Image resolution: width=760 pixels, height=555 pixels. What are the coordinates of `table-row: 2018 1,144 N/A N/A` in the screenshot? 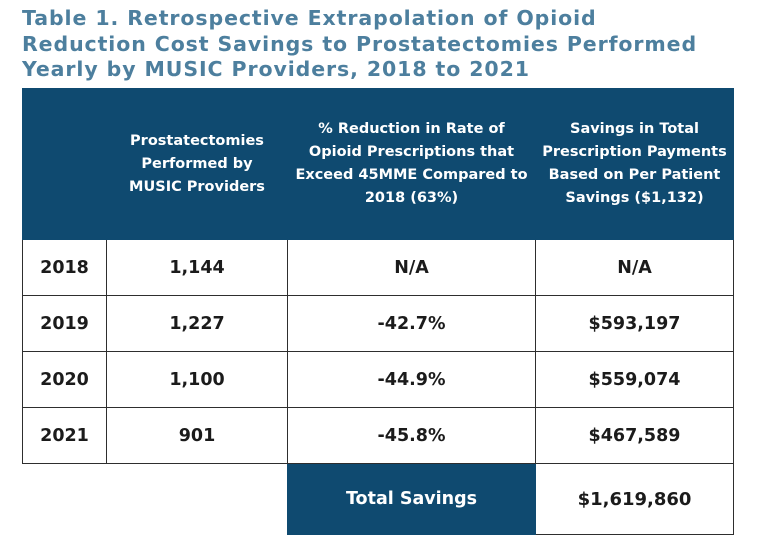 It's located at (378, 267).